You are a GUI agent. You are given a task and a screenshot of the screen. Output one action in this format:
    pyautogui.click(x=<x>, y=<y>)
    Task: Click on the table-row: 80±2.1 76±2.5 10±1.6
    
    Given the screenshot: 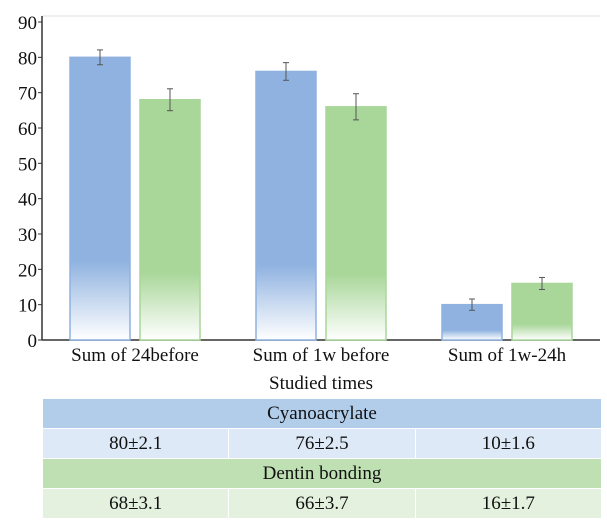 What is the action you would take?
    pyautogui.click(x=322, y=443)
    